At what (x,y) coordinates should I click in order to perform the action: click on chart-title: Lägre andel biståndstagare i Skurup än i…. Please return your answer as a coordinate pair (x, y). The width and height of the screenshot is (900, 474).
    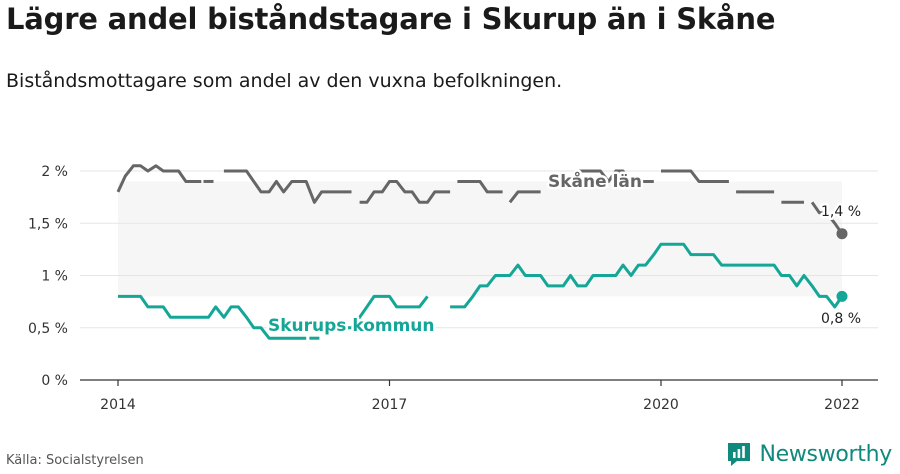
    Looking at the image, I should click on (391, 19).